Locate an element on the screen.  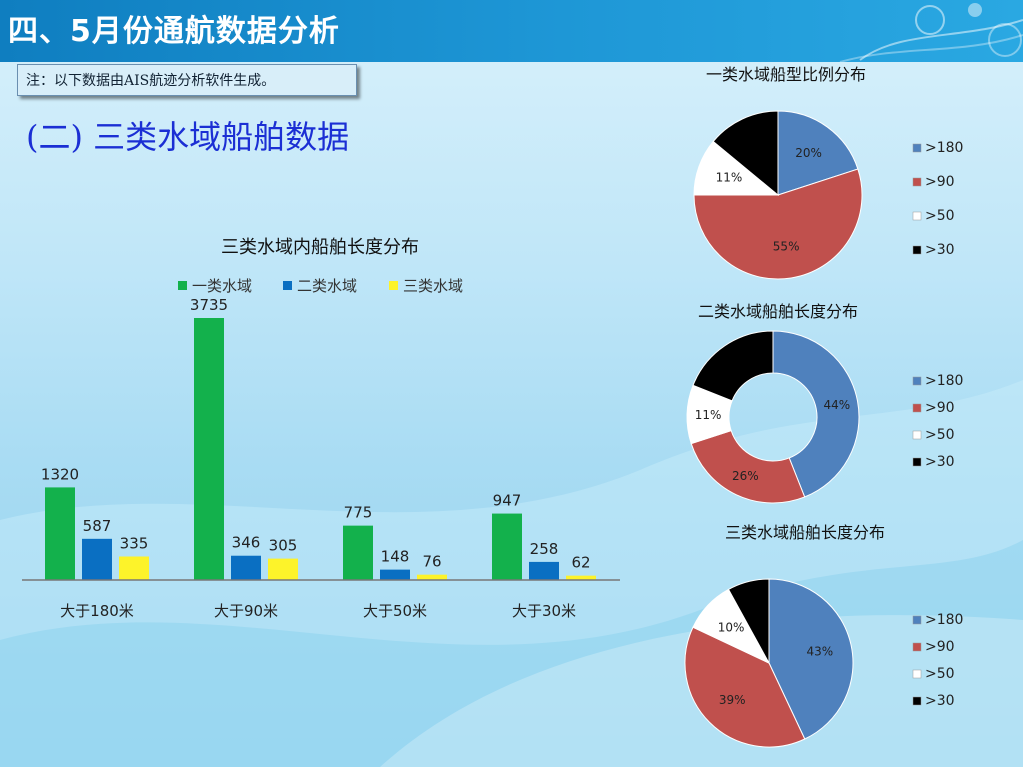
pie-data-label-1: 43% is located at coordinates (819, 652).